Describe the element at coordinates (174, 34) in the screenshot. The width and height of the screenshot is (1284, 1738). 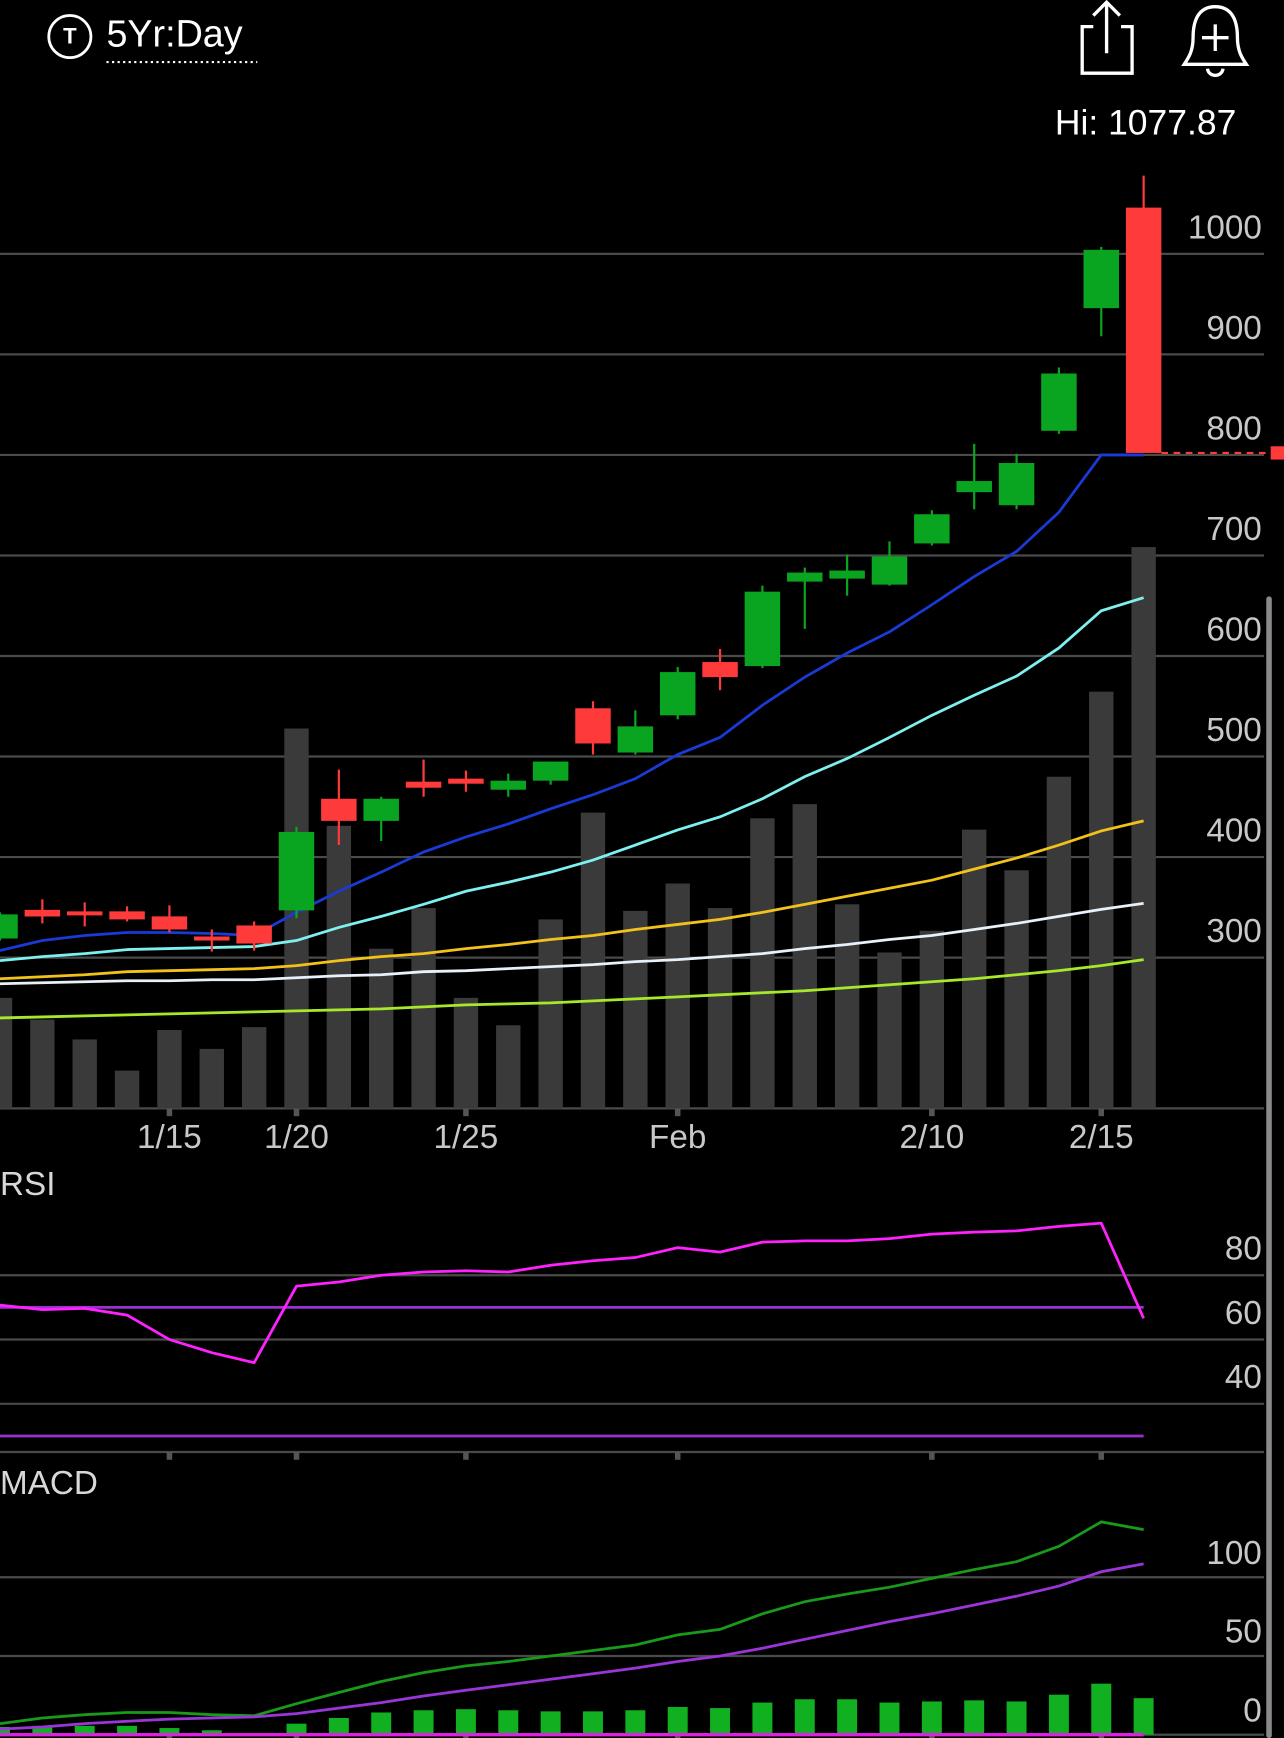
I see `timeframe: 5Yr:Day` at that location.